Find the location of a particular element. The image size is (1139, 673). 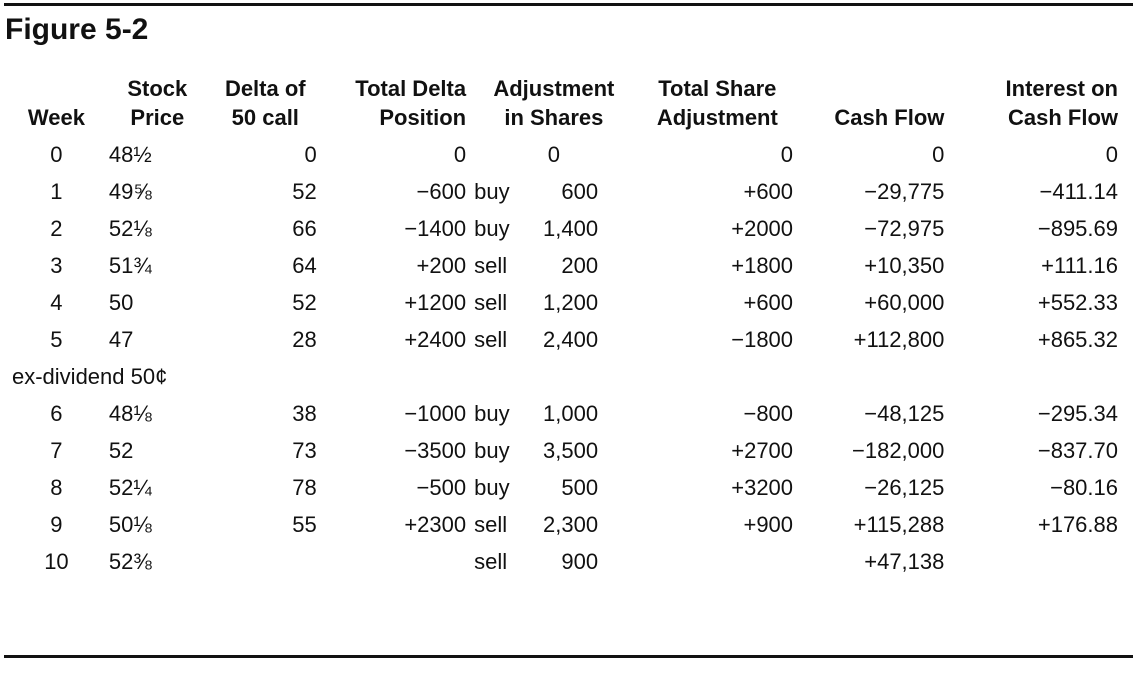

table-row: 6 48⅛ 38 −1000 buy 1,000 −800 −48,125 −295.34 is located at coordinates (565, 413).